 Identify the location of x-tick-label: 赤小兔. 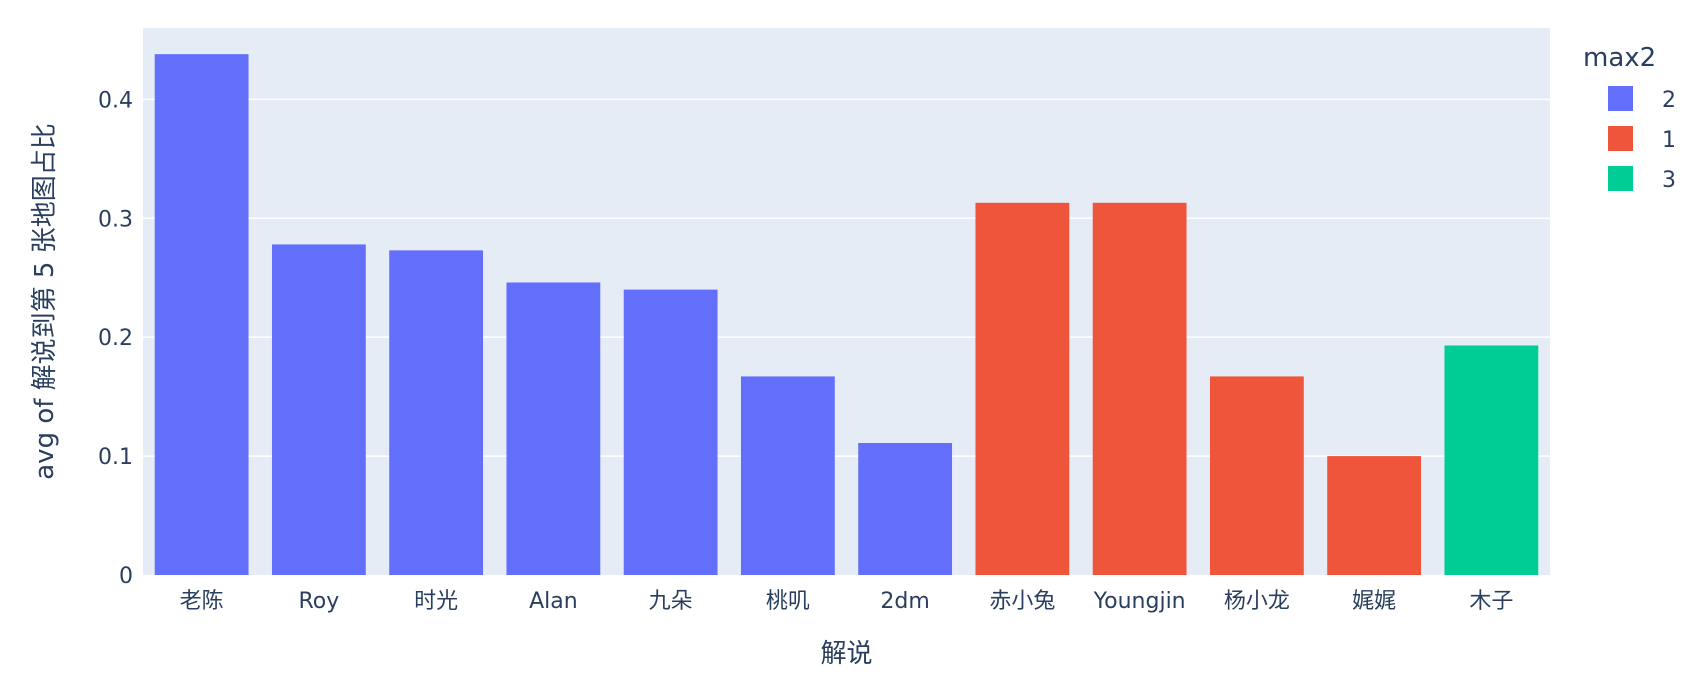
(1022, 601).